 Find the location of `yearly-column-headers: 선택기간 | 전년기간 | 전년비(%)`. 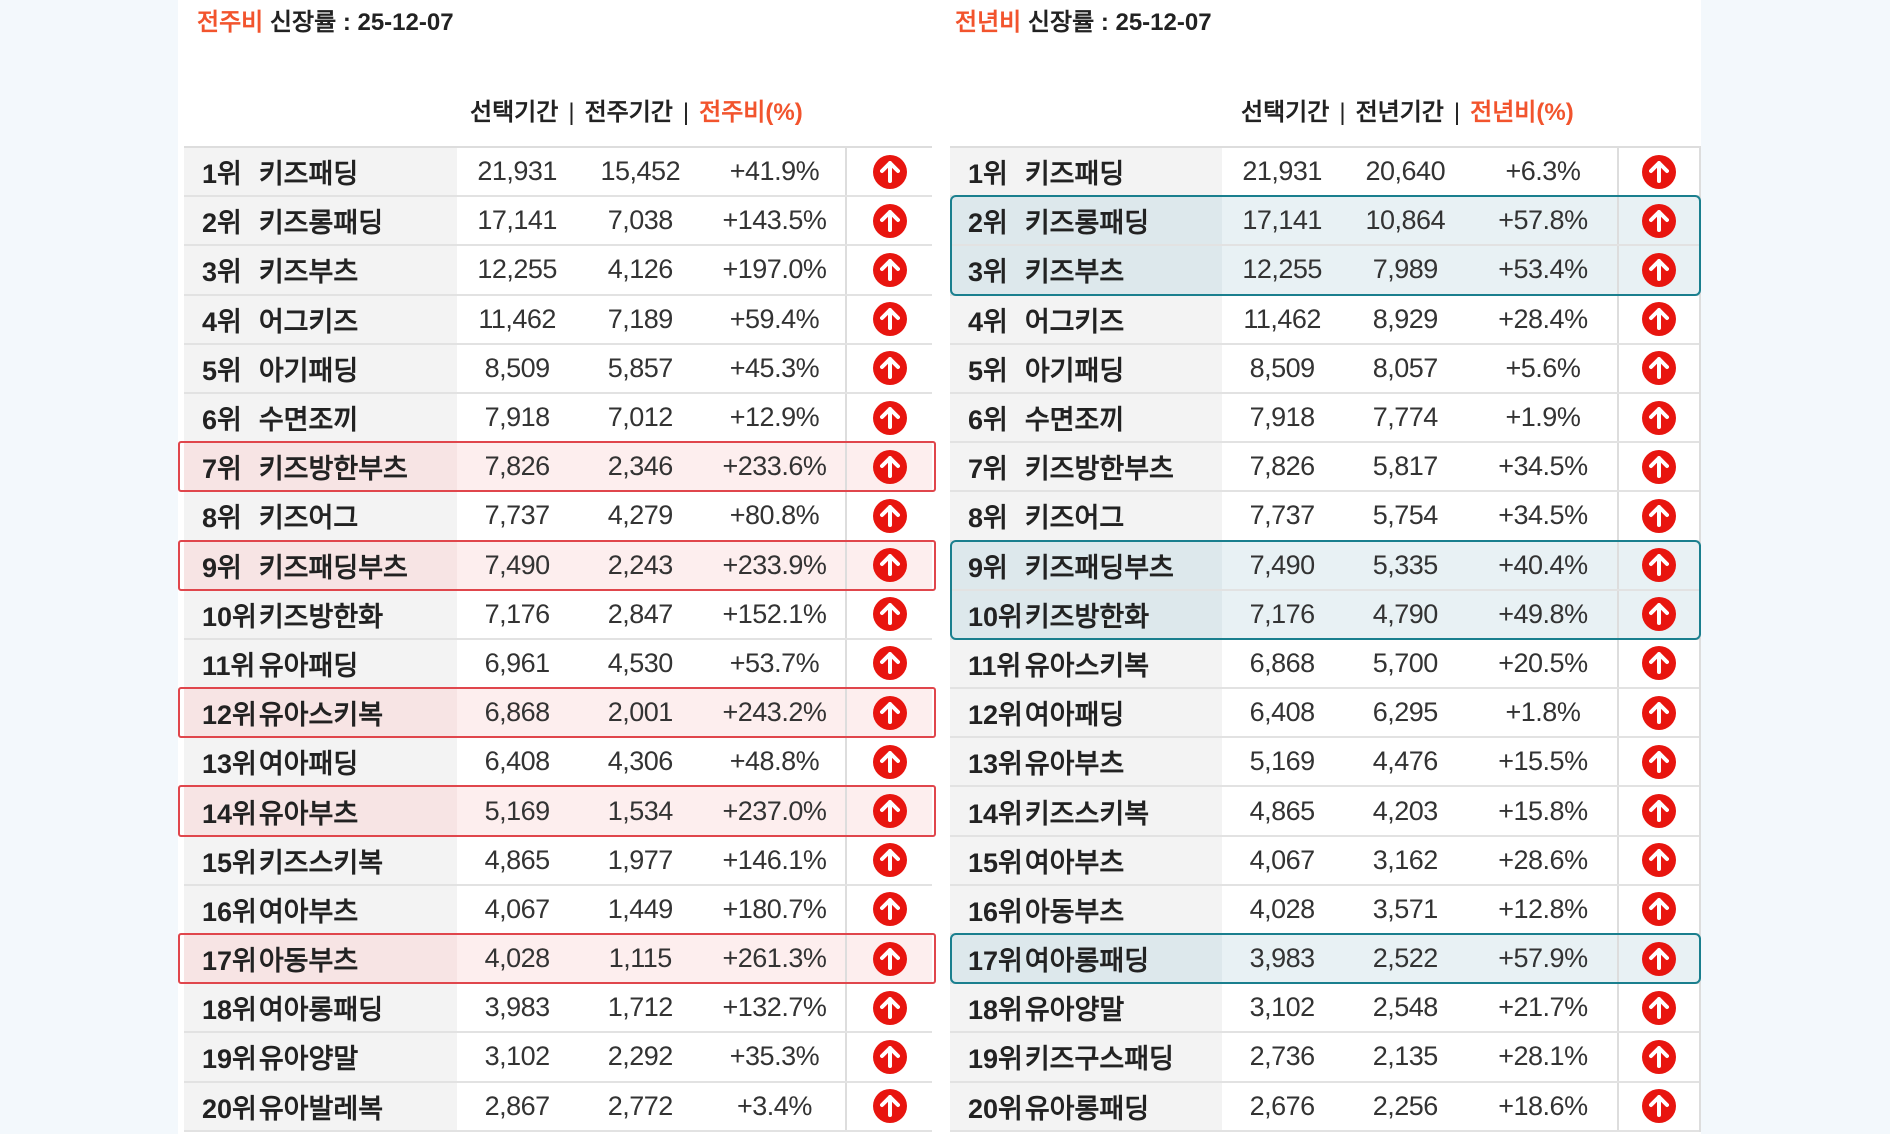

yearly-column-headers: 선택기간 | 전년기간 | 전년비(%) is located at coordinates (1407, 109).